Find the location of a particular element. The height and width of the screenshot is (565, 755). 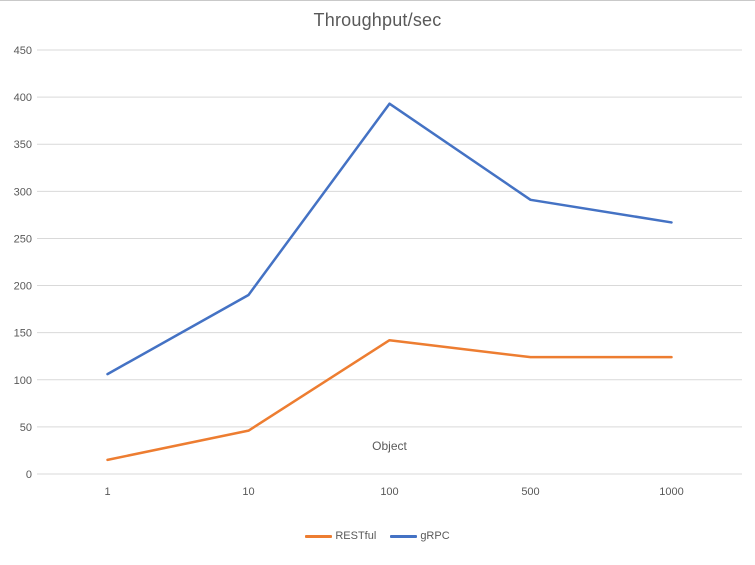

x-tick-label-100: 100 is located at coordinates (389, 492).